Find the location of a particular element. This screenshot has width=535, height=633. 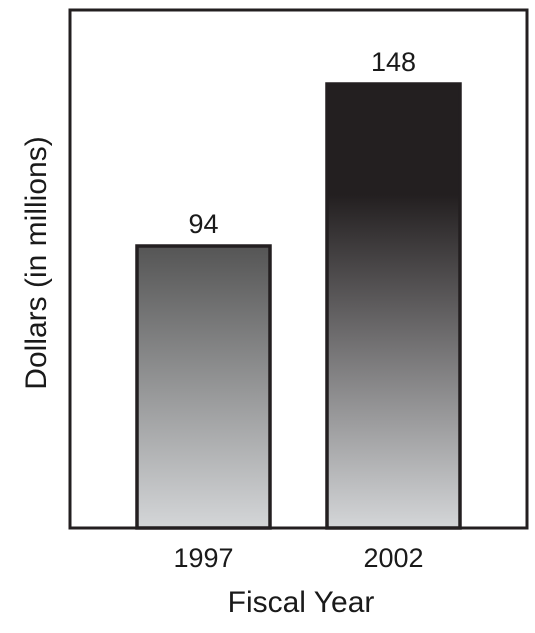

x-tick-label-2002: 2002 is located at coordinates (393, 558).